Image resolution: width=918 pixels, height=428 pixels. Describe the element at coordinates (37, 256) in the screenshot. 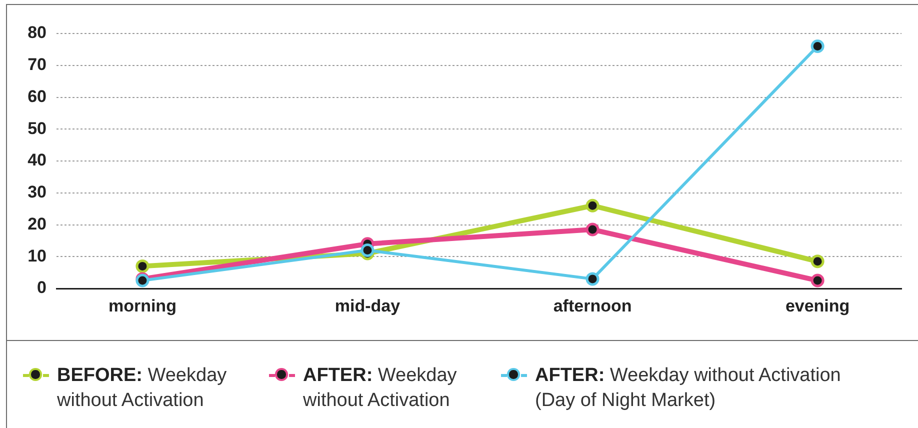

I see `y-tick-label: 10` at that location.